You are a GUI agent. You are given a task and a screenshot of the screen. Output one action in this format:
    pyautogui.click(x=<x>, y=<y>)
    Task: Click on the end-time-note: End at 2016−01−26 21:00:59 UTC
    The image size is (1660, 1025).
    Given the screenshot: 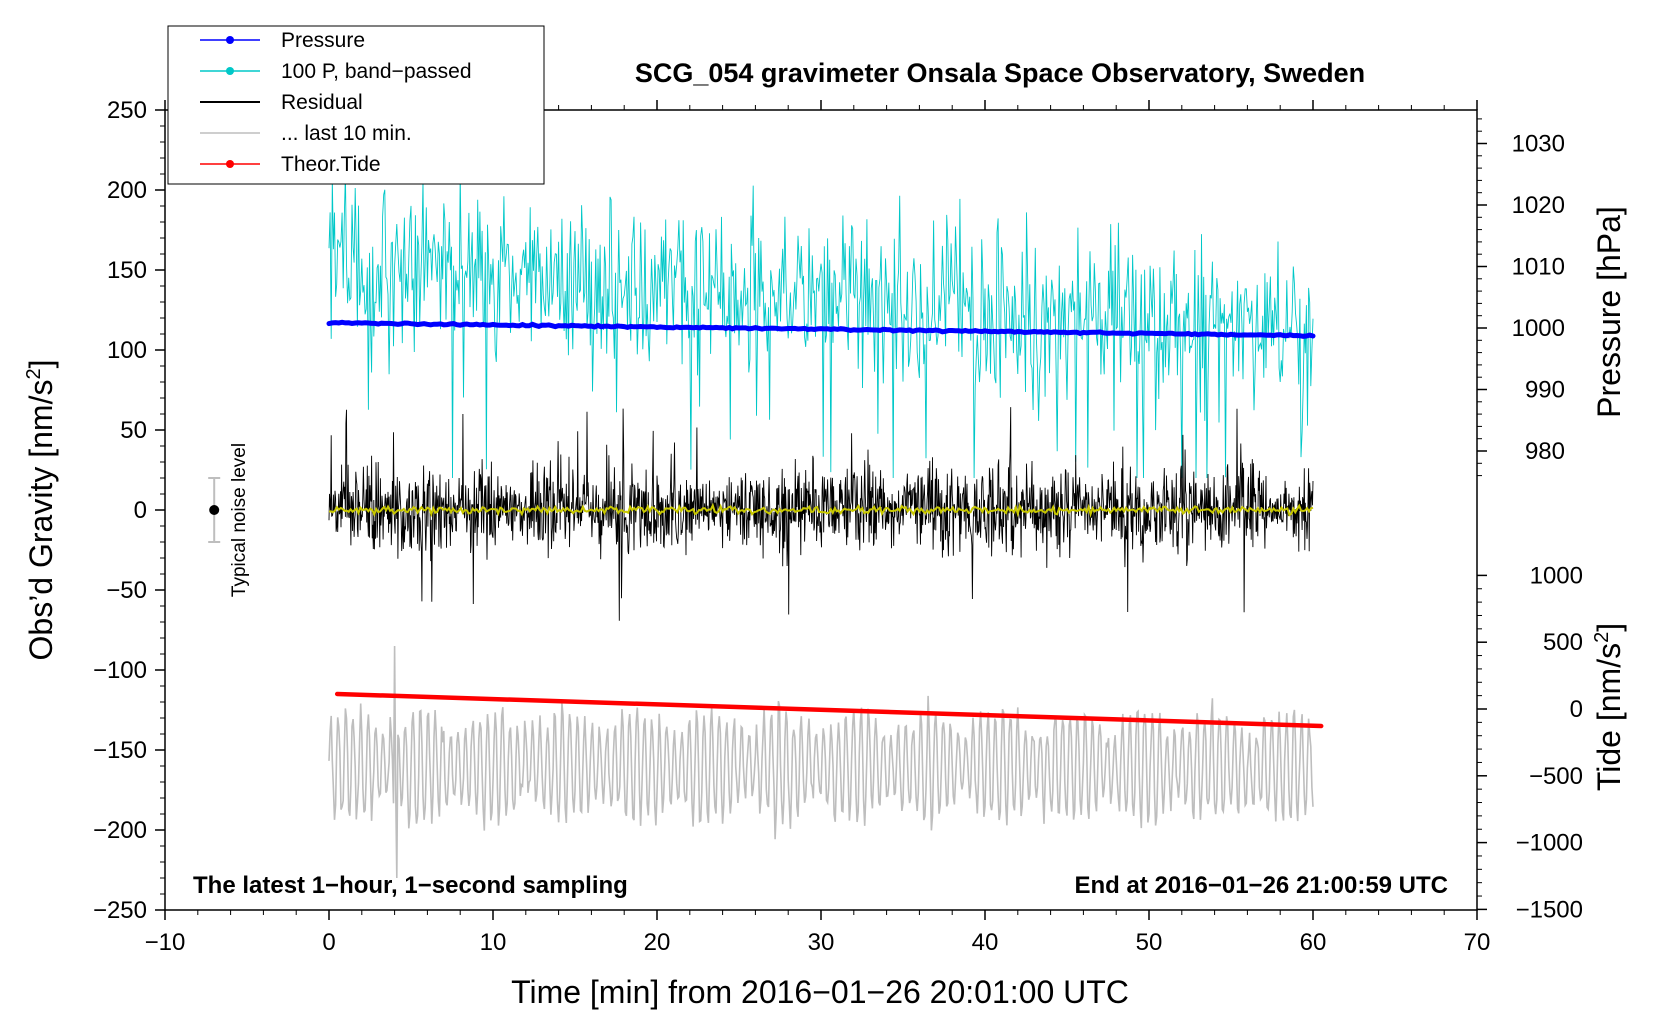 What is the action you would take?
    pyautogui.click(x=1261, y=885)
    